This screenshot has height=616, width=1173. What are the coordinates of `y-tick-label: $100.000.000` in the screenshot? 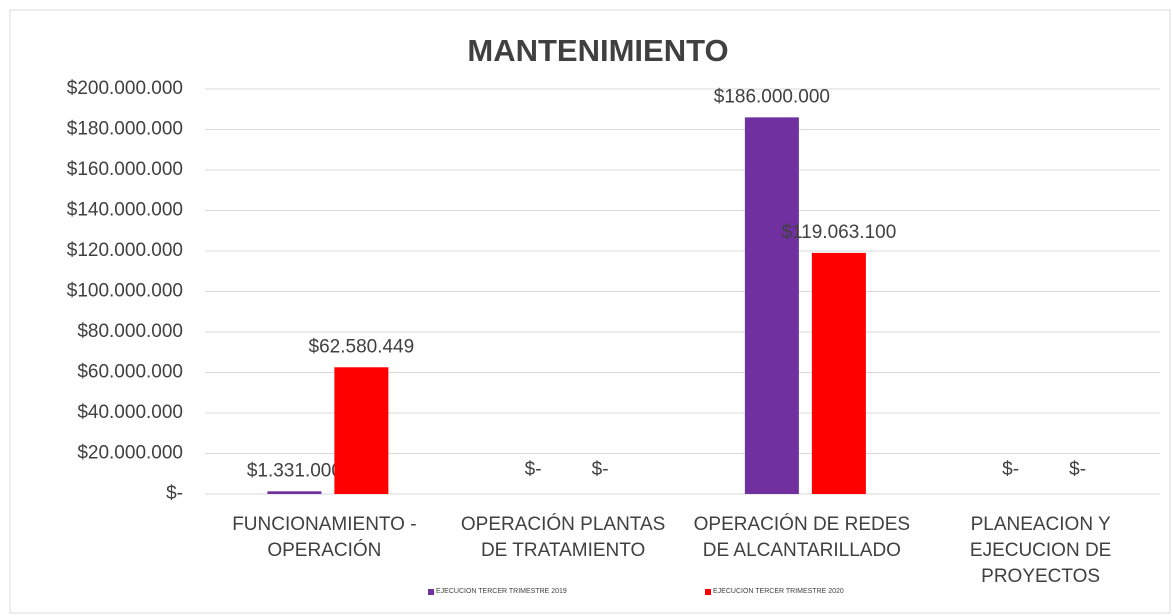 It's located at (125, 291).